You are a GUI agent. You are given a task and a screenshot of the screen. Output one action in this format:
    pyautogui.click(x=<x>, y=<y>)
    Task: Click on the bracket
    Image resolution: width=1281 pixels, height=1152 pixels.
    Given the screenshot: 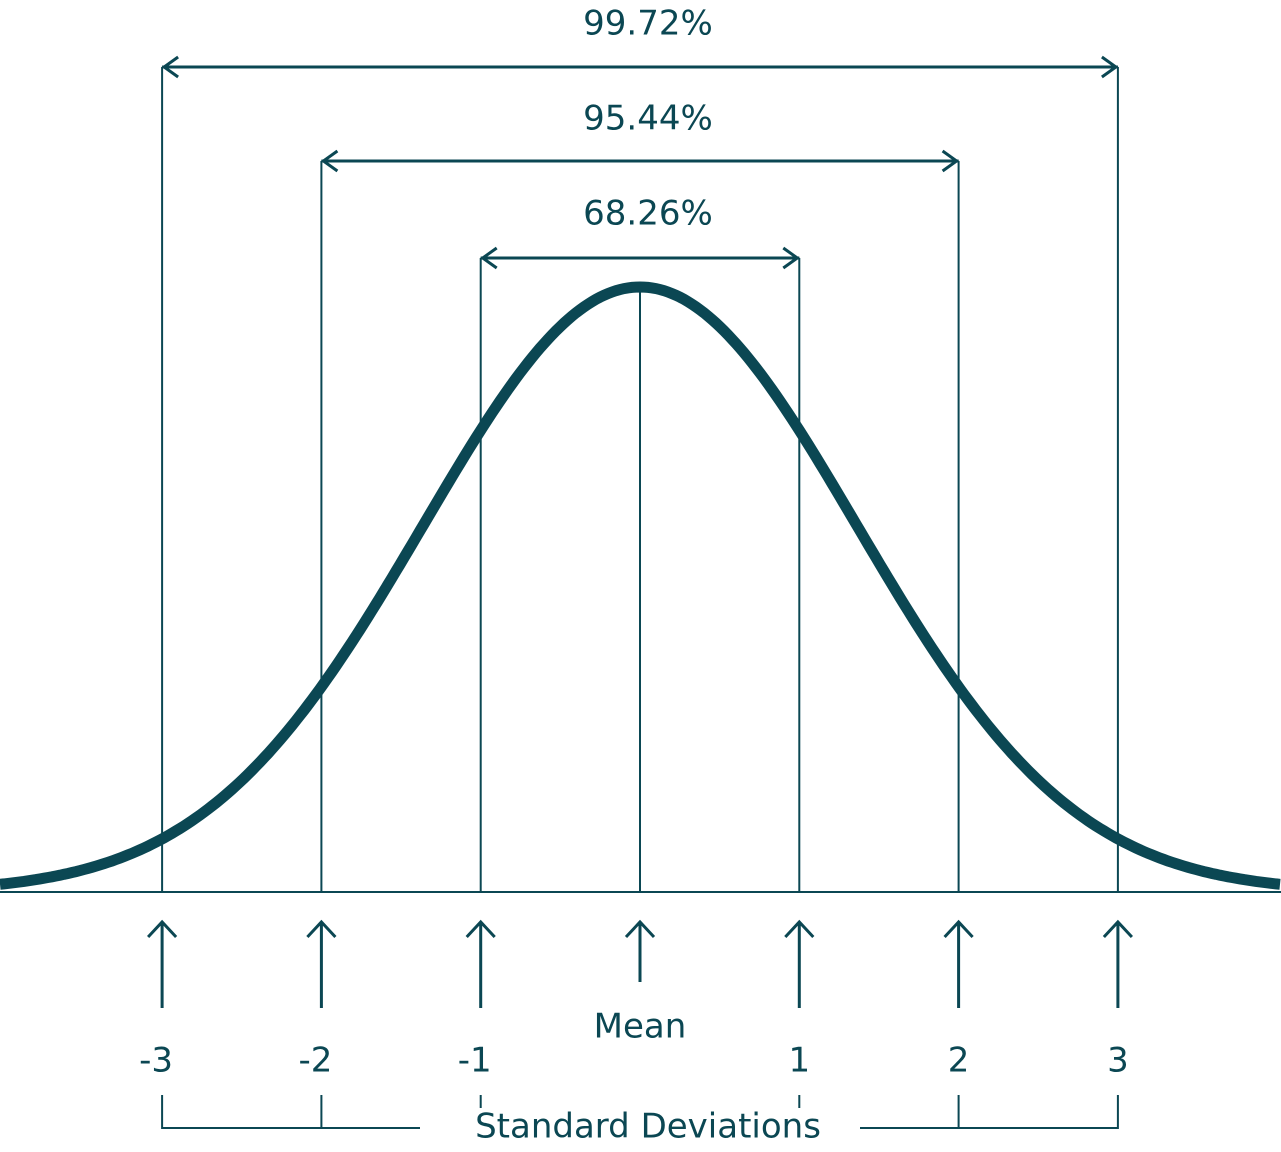 What is the action you would take?
    pyautogui.click(x=640, y=1112)
    